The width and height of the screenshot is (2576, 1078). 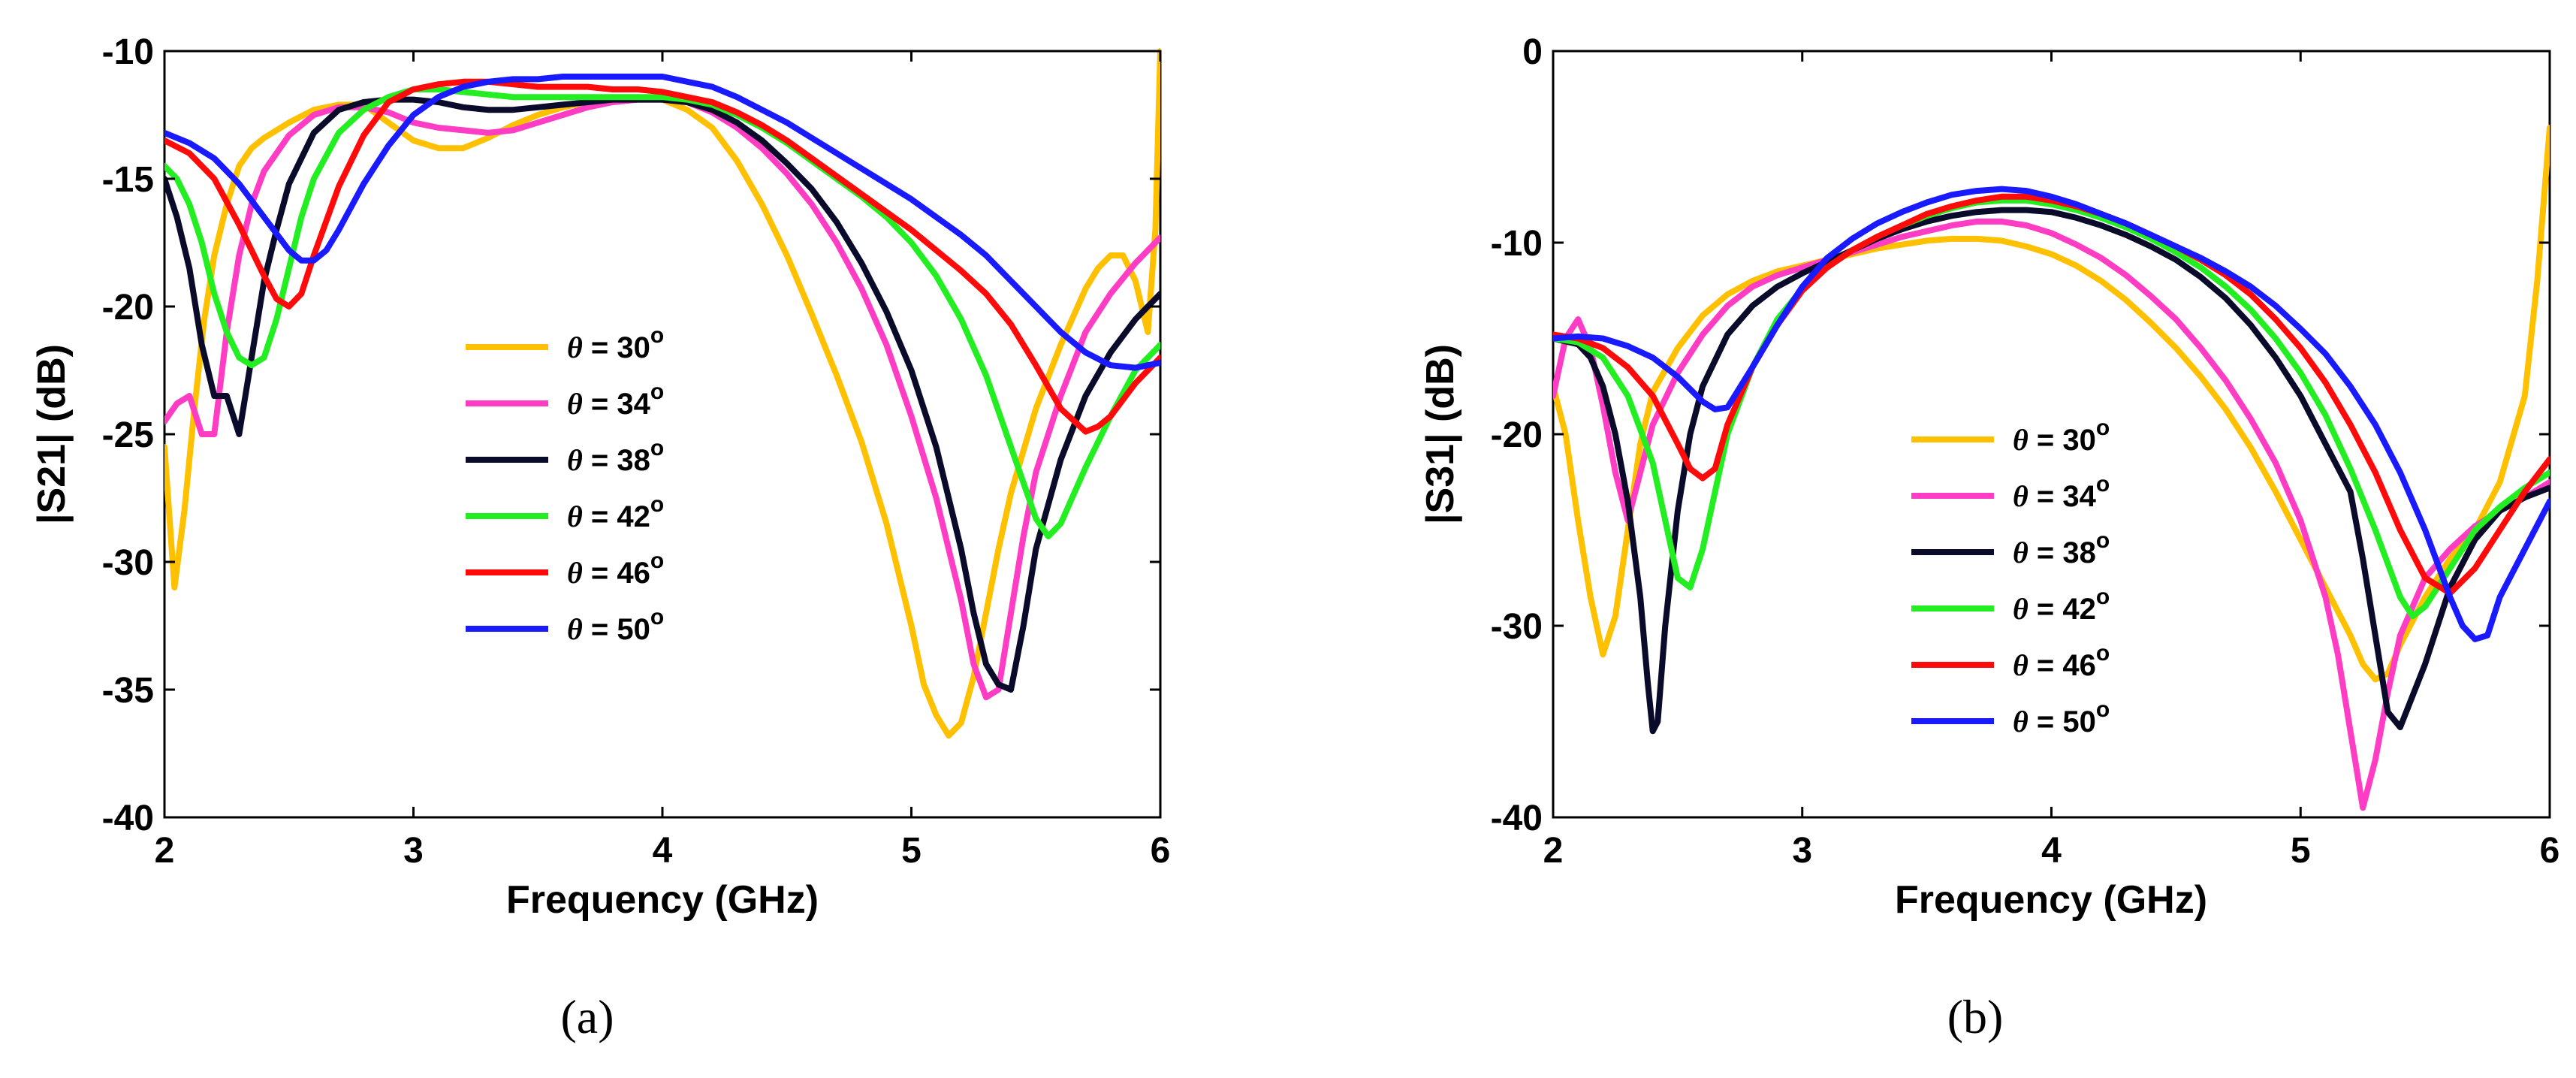 What do you see at coordinates (911, 851) in the screenshot?
I see `panel-a-x-tick-label: 5` at bounding box center [911, 851].